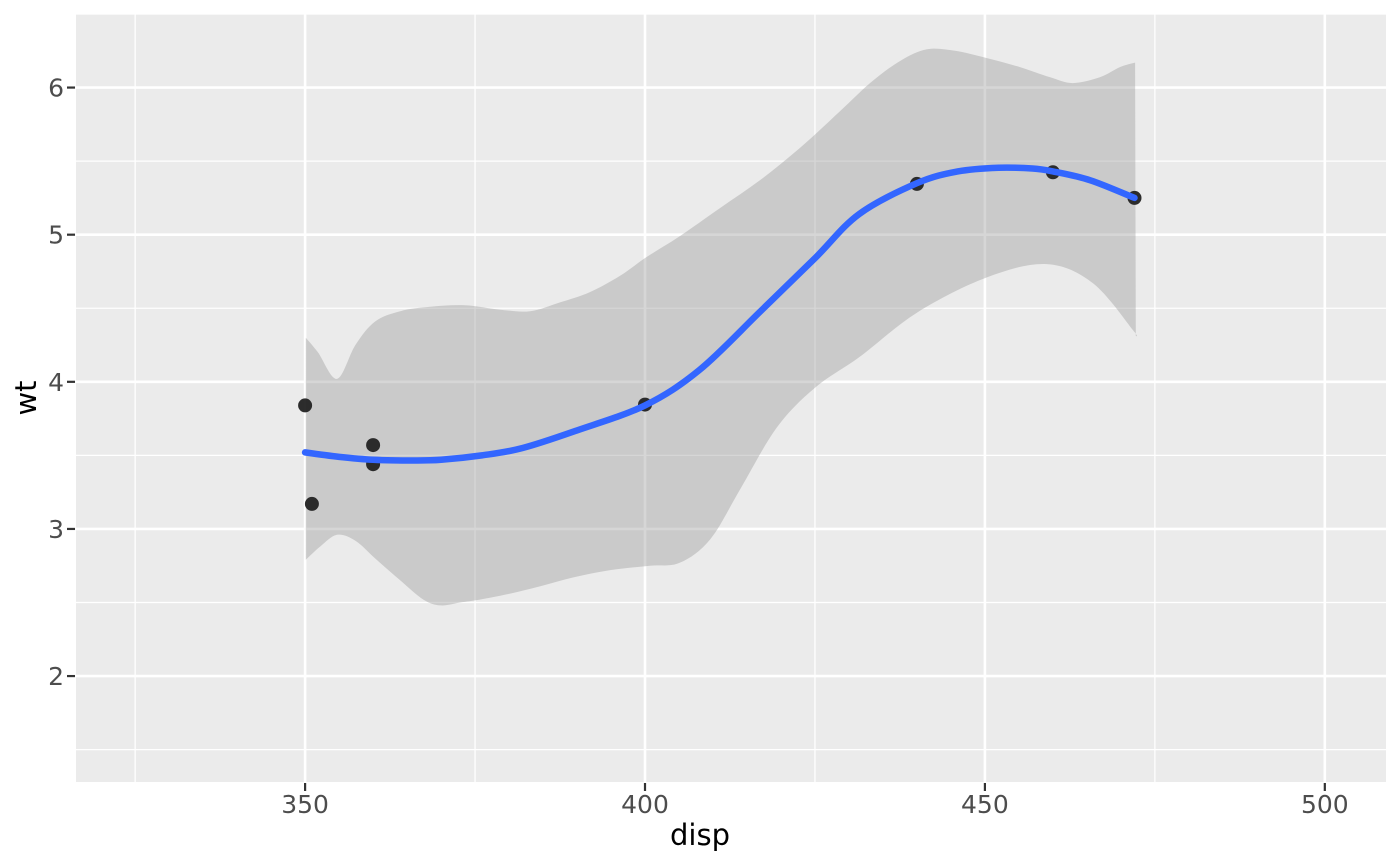  What do you see at coordinates (814, 804) in the screenshot?
I see `x-axis-tick-labels: 350 400 450 500` at bounding box center [814, 804].